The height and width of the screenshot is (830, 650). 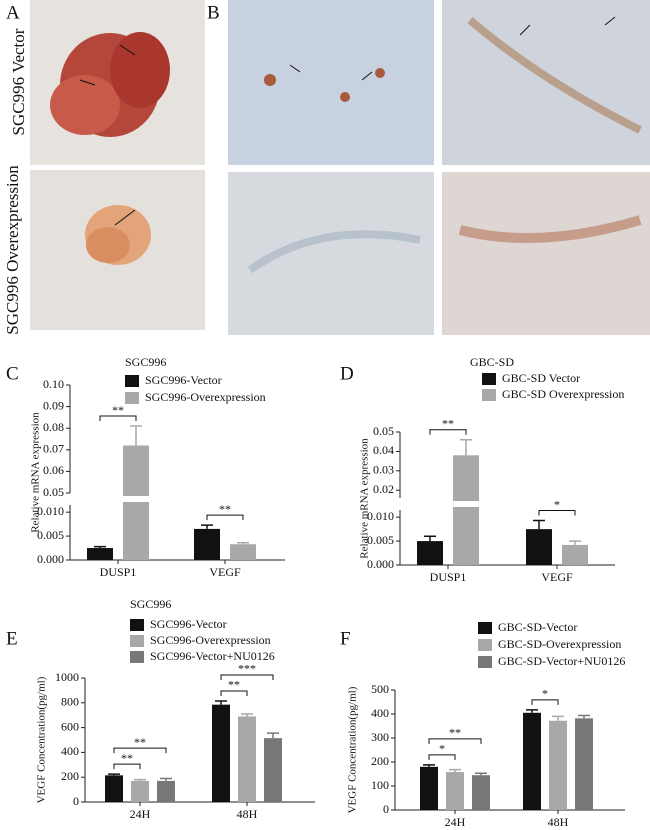 I want to click on panel-label: E, so click(x=12, y=638).